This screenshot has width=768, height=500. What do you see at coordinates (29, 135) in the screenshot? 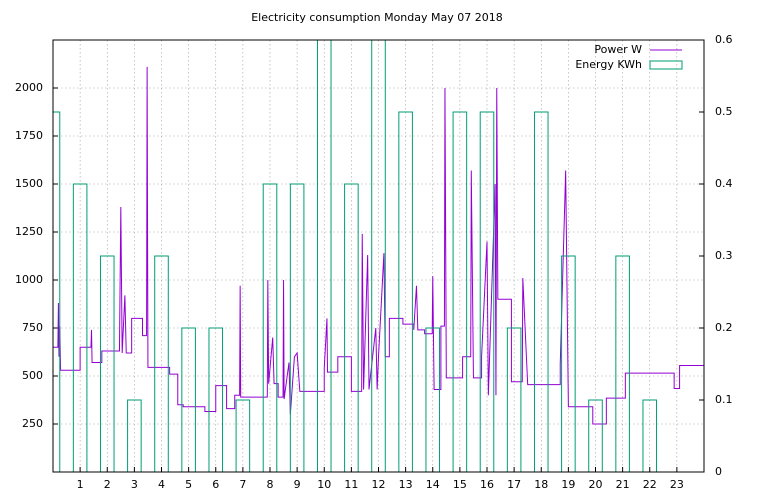
I see `y-tick-label: 1750` at bounding box center [29, 135].